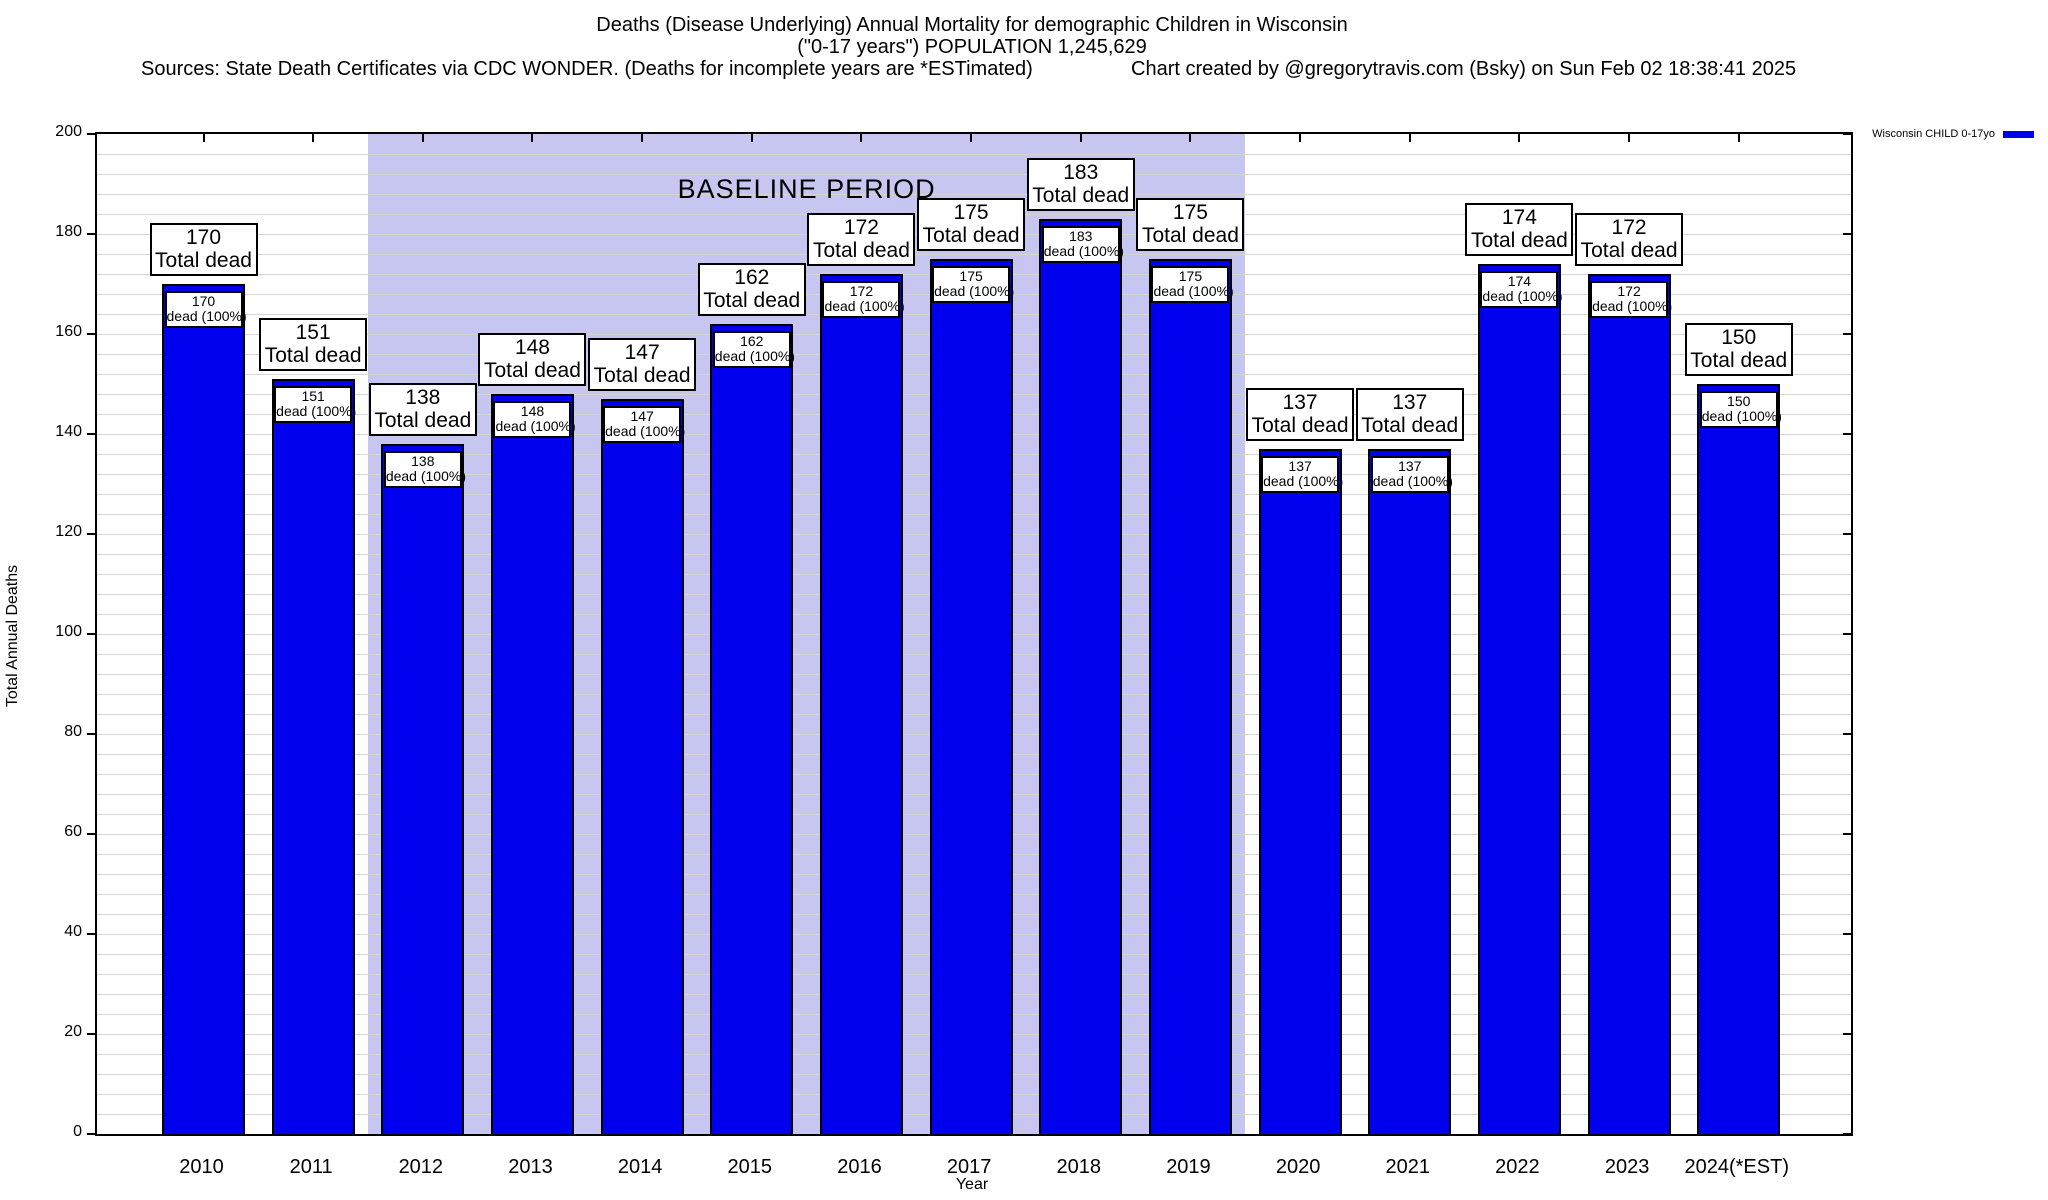  Describe the element at coordinates (863, 299) in the screenshot. I see `bar-inner-label-2016: 172 dead (100%)` at that location.